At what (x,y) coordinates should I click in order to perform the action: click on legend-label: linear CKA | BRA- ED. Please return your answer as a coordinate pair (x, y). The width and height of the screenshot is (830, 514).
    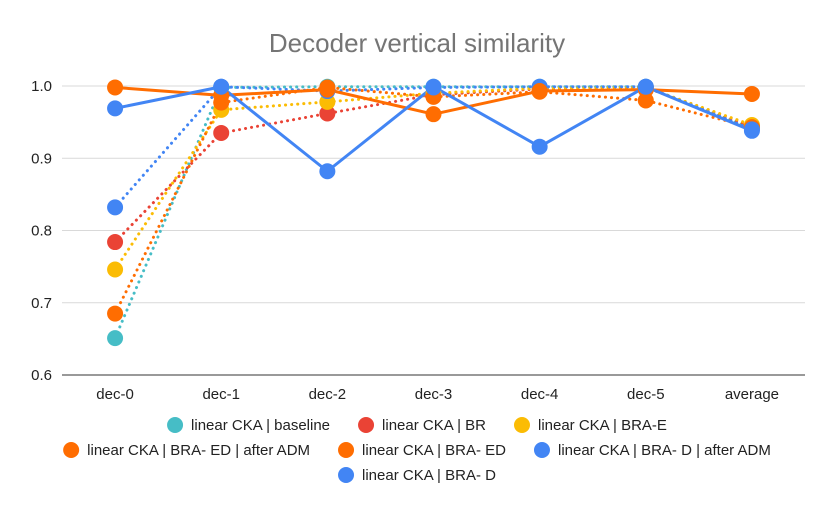
    Looking at the image, I should click on (434, 450).